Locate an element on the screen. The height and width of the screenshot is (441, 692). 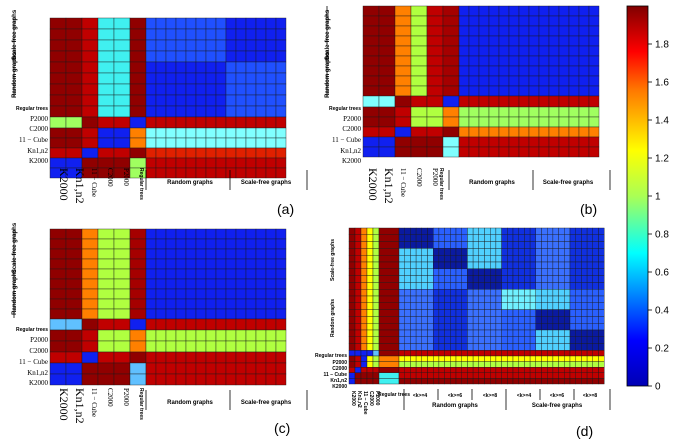
left-item-label: 11 − Cube is located at coordinates (346, 140).